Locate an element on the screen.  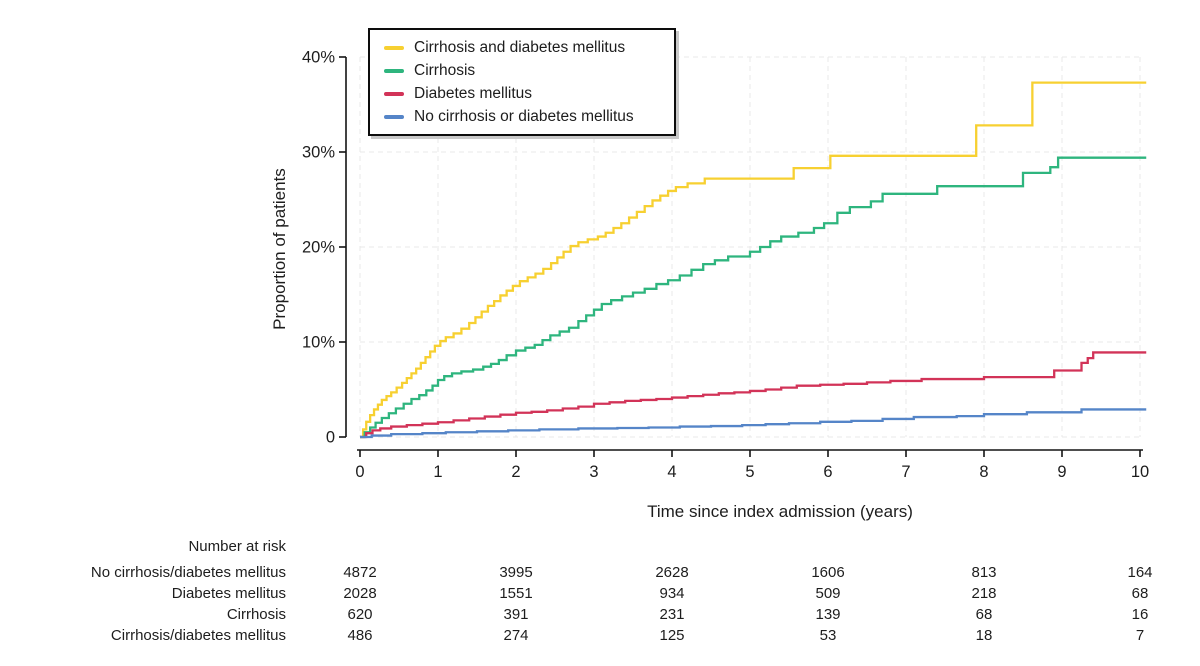
y-tick-label: 10% is located at coordinates (318, 343).